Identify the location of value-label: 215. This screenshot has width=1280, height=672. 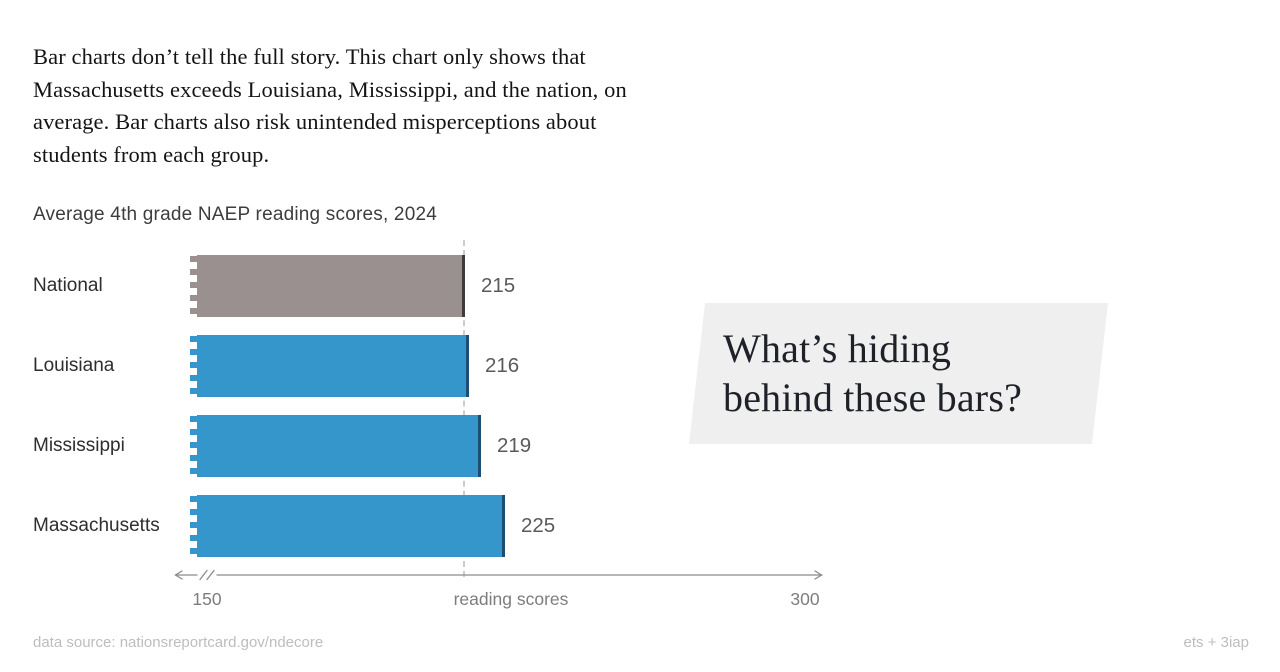
(498, 285).